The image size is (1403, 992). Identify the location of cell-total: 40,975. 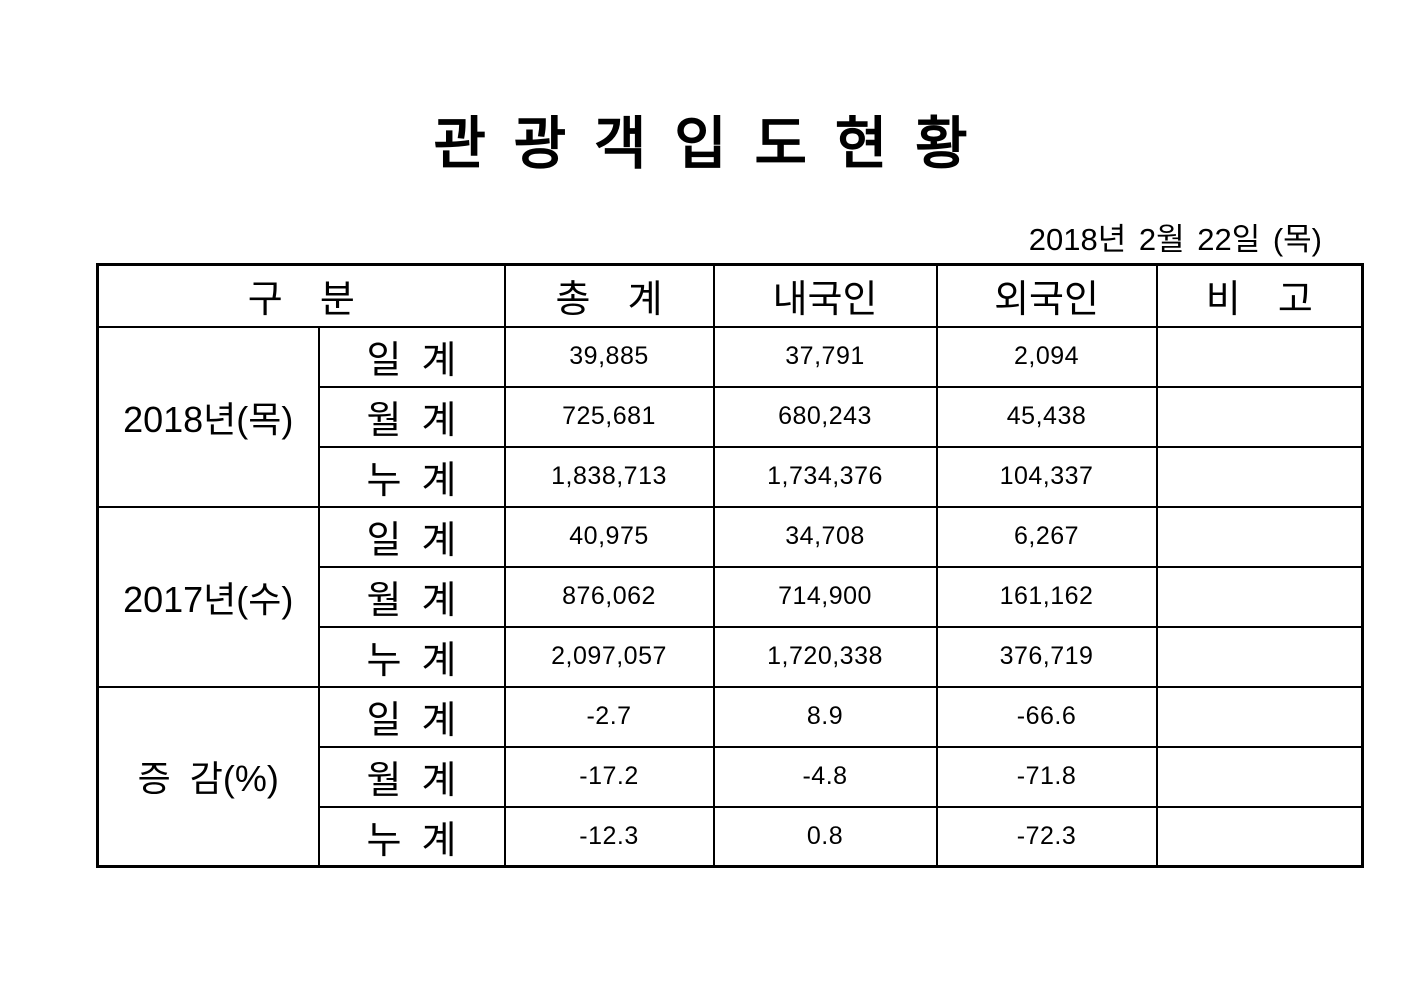
(609, 536).